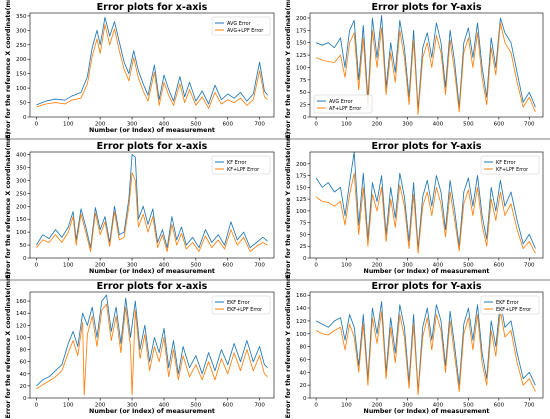  What do you see at coordinates (21, 194) in the screenshot?
I see `y-tick-label: 250` at bounding box center [21, 194].